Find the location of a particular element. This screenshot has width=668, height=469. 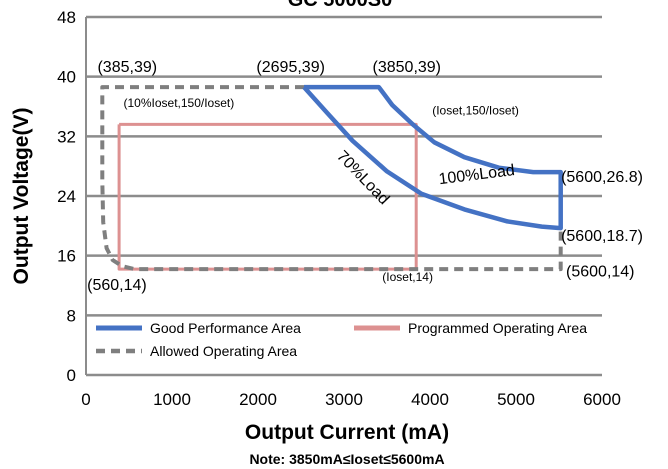

note: Note: 3850mA≤Ioset≤5600mA is located at coordinates (346, 459).